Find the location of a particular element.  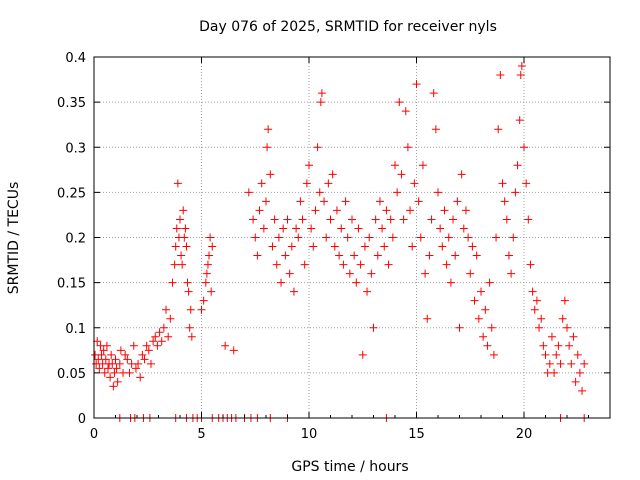

y-tick-label: 0.35 is located at coordinates (71, 103).